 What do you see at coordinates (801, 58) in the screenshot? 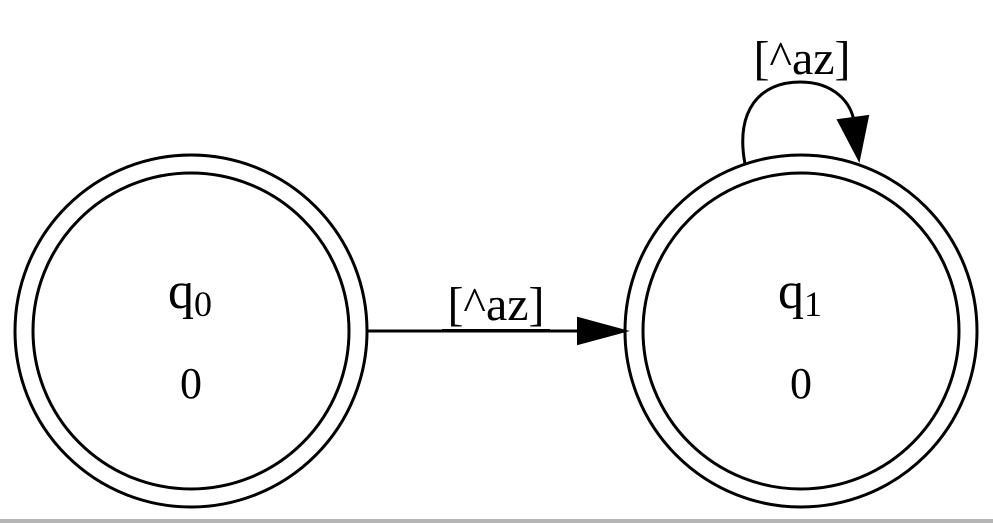
I see `edge-label-self-loop: [^az]` at bounding box center [801, 58].